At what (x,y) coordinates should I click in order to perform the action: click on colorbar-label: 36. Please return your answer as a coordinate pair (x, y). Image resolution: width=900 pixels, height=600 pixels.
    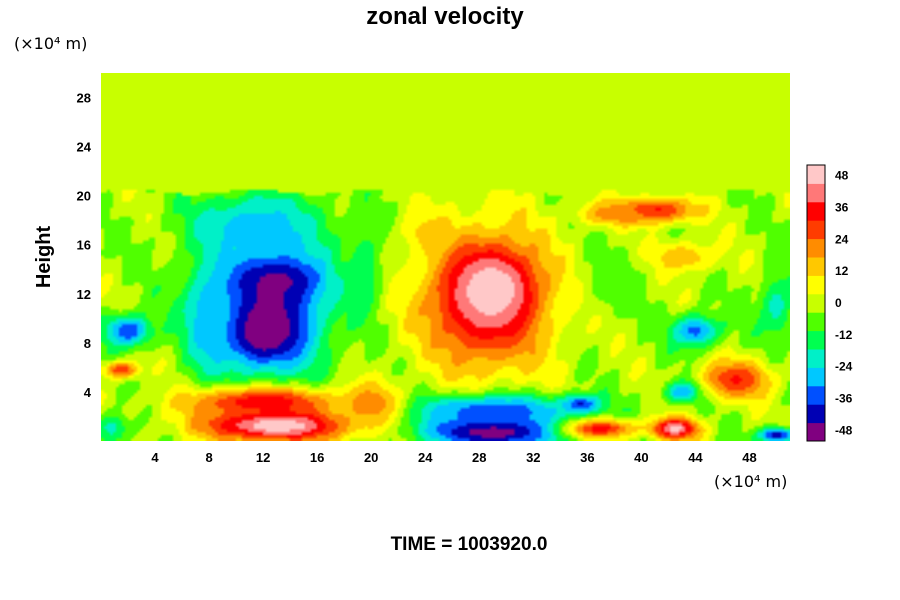
    Looking at the image, I should click on (842, 207).